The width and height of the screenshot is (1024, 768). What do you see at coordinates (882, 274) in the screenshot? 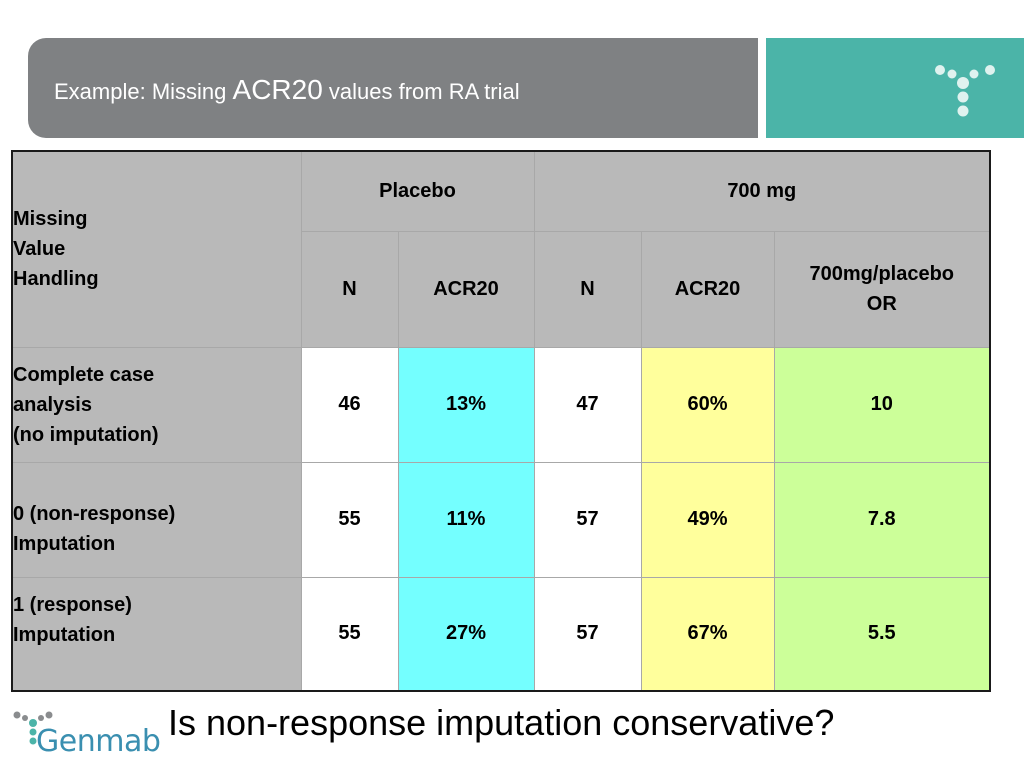
I see `or-header-line: 700mg/placebo` at bounding box center [882, 274].